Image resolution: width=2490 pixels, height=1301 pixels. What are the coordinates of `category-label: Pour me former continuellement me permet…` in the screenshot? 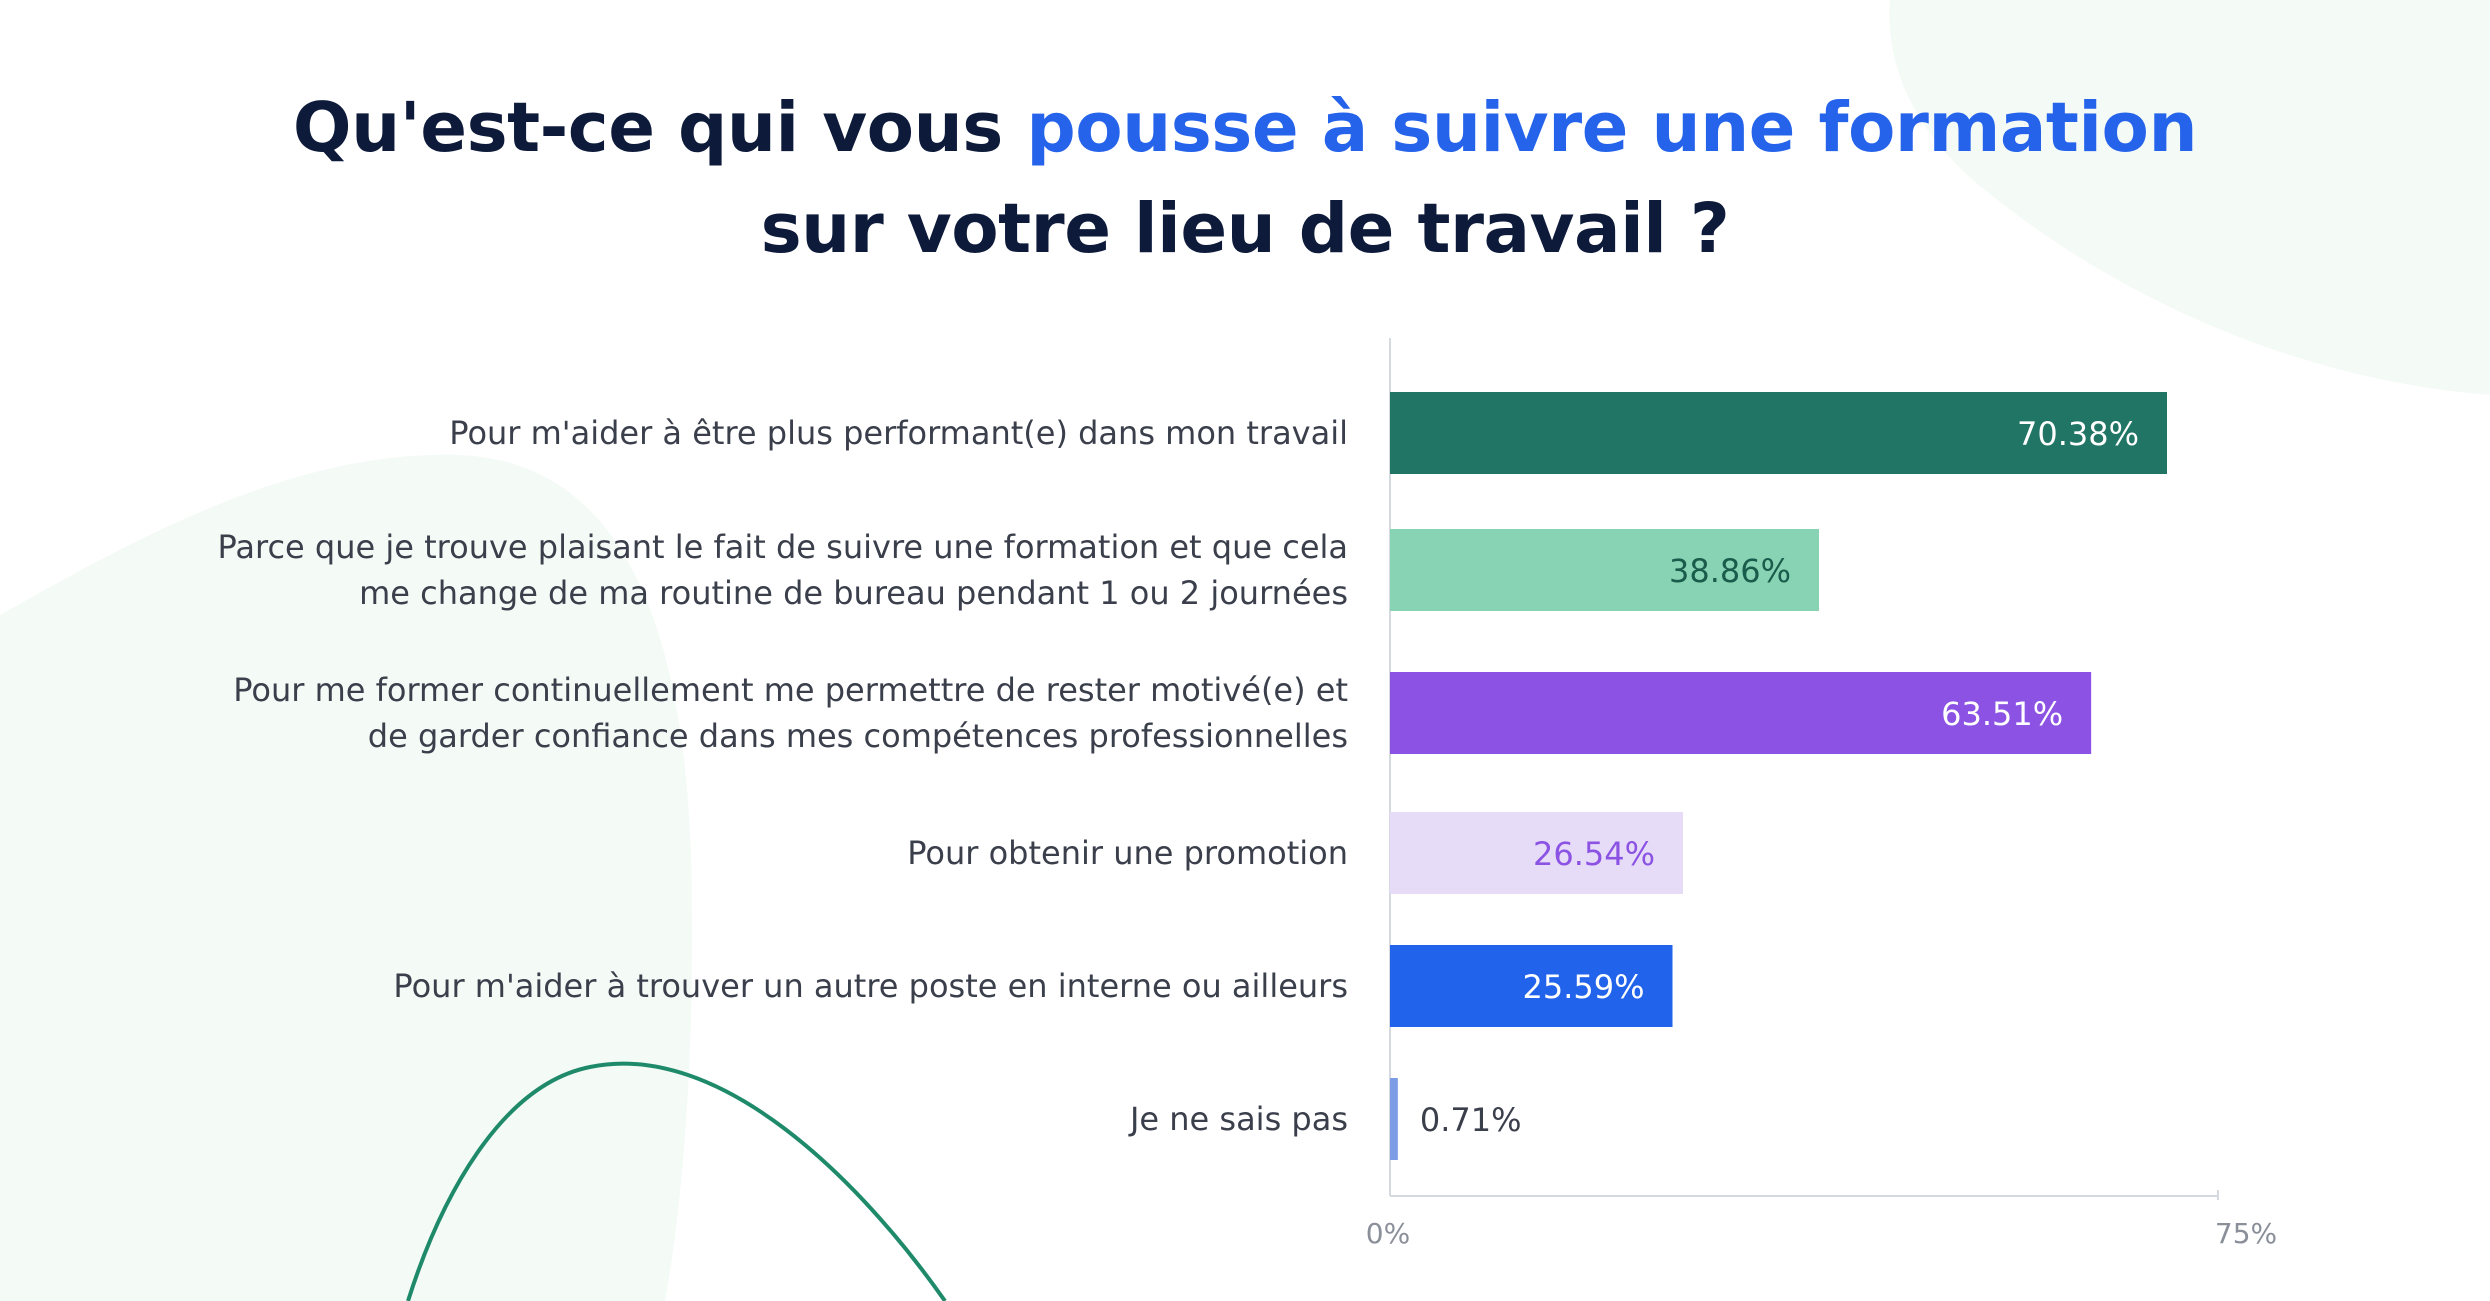 It's located at (790, 690).